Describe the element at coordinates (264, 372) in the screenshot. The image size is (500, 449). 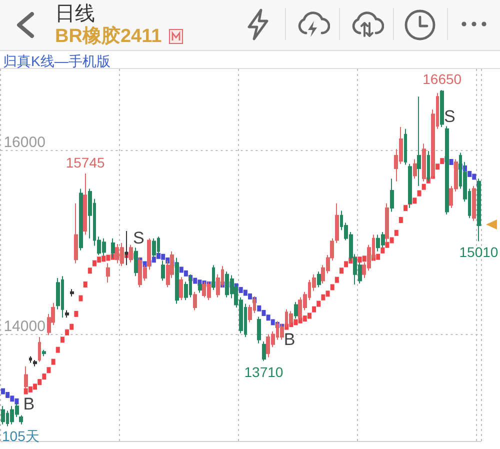
I see `annotation: 13710` at that location.